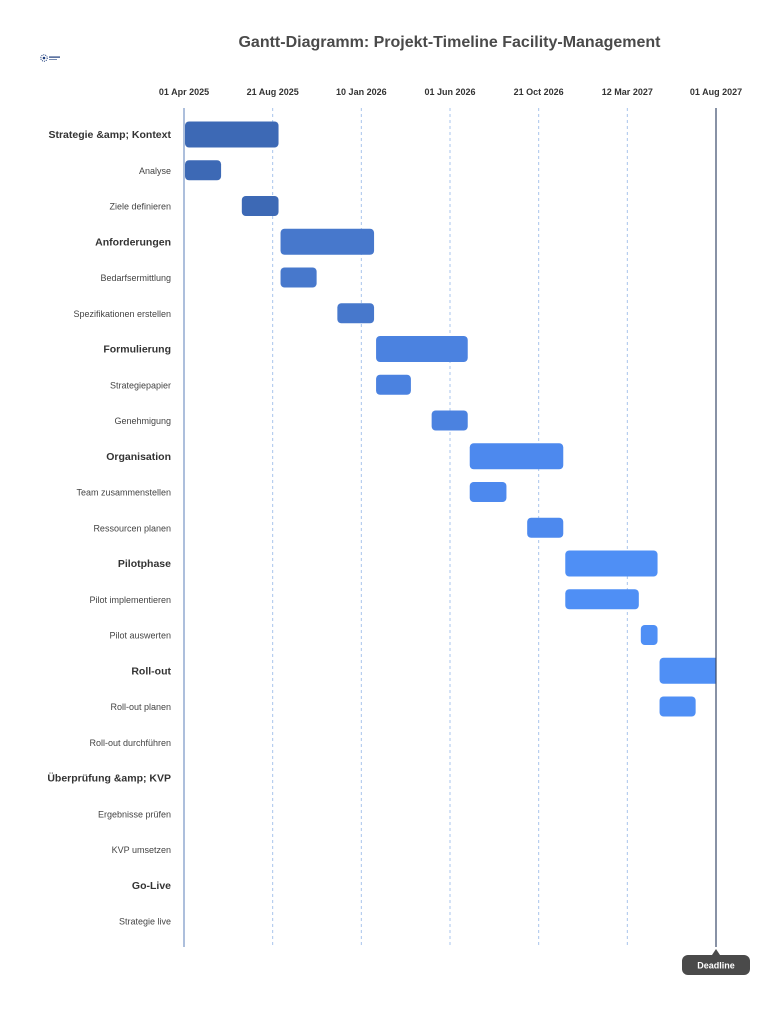  What do you see at coordinates (138, 457) in the screenshot?
I see `phase-label: Organisation` at bounding box center [138, 457].